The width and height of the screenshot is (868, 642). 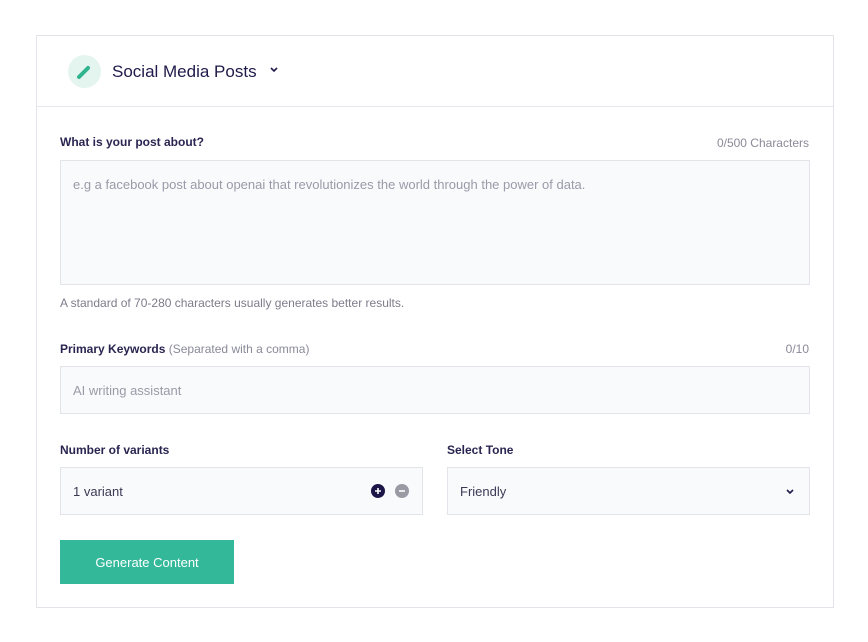 I want to click on post-char-count: 0/500 Characters, so click(x=762, y=143).